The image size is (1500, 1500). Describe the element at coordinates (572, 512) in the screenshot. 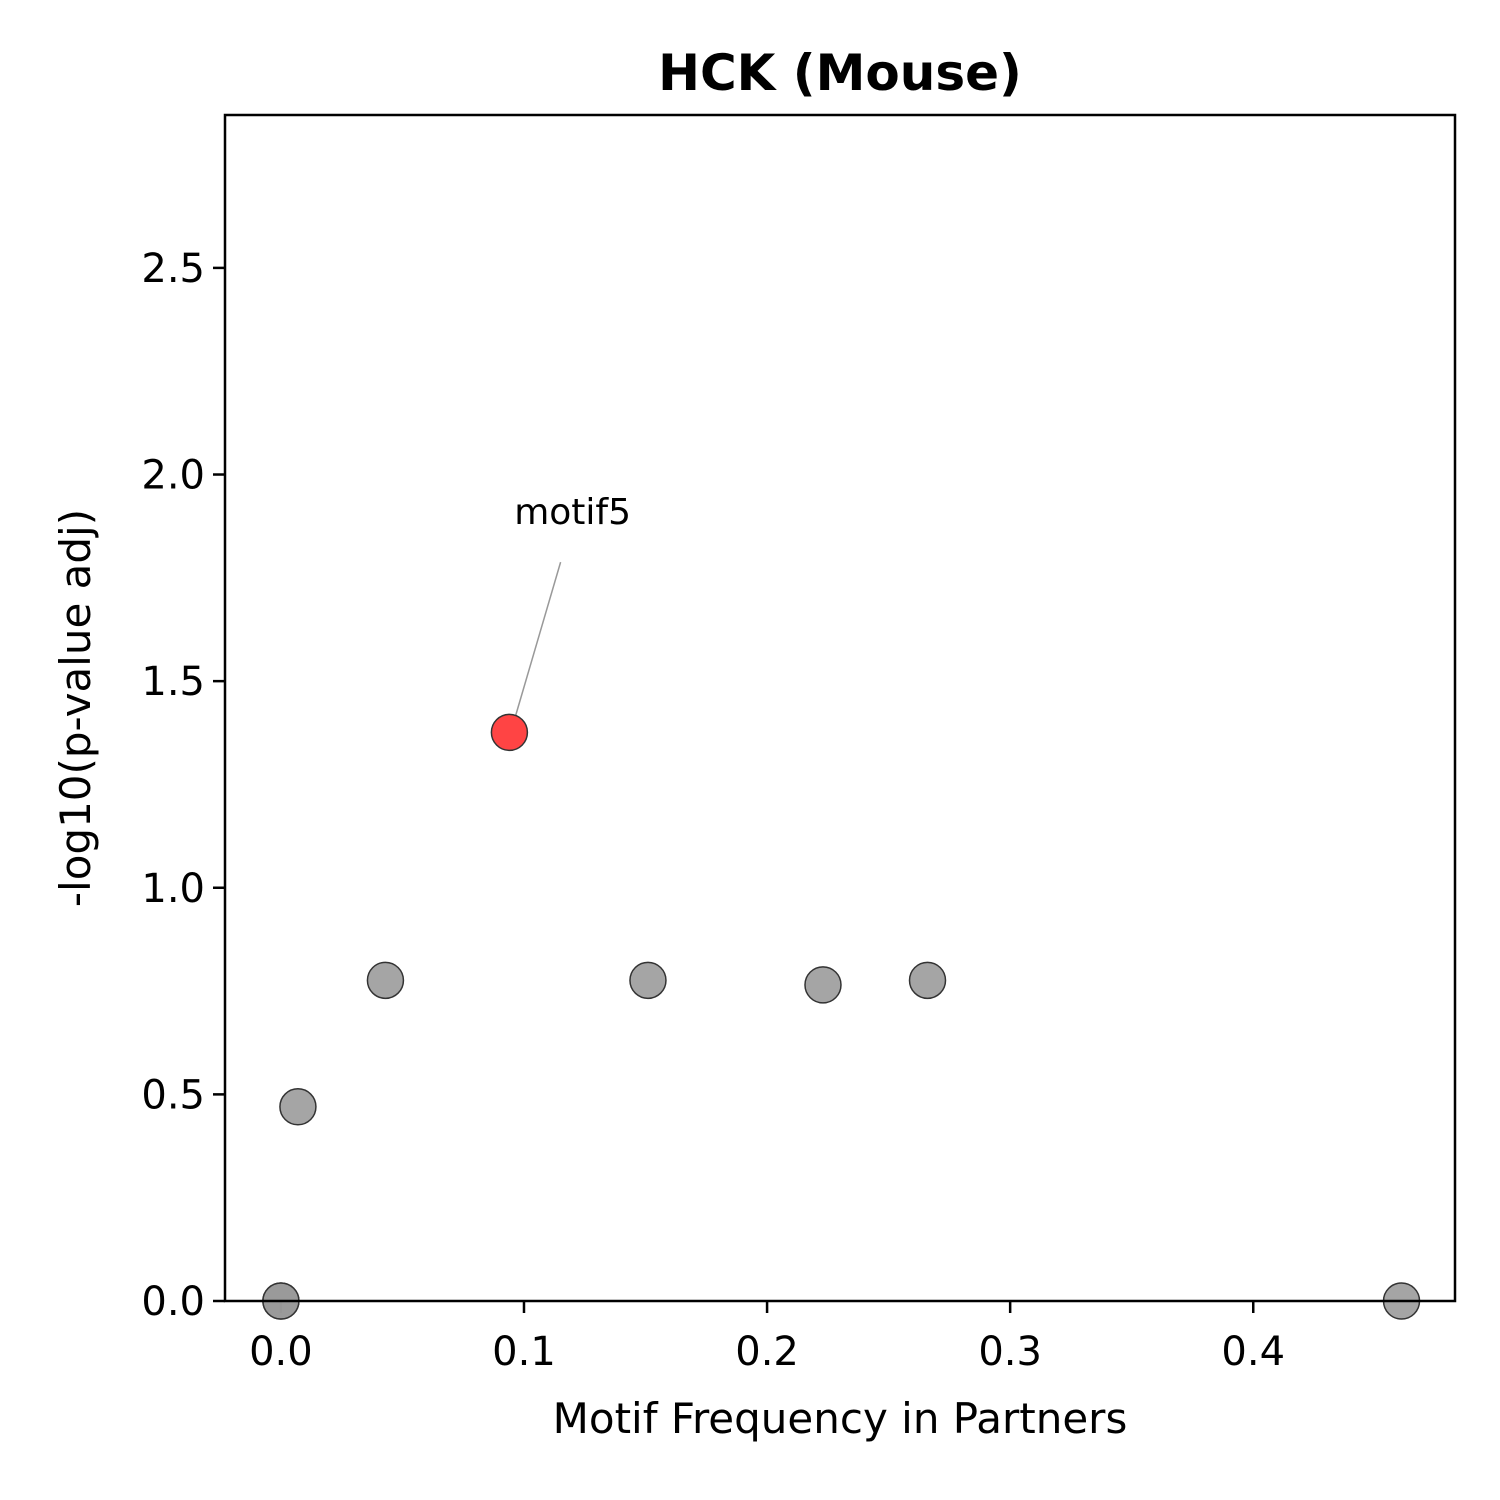

I see `annotation-label: motif5` at that location.